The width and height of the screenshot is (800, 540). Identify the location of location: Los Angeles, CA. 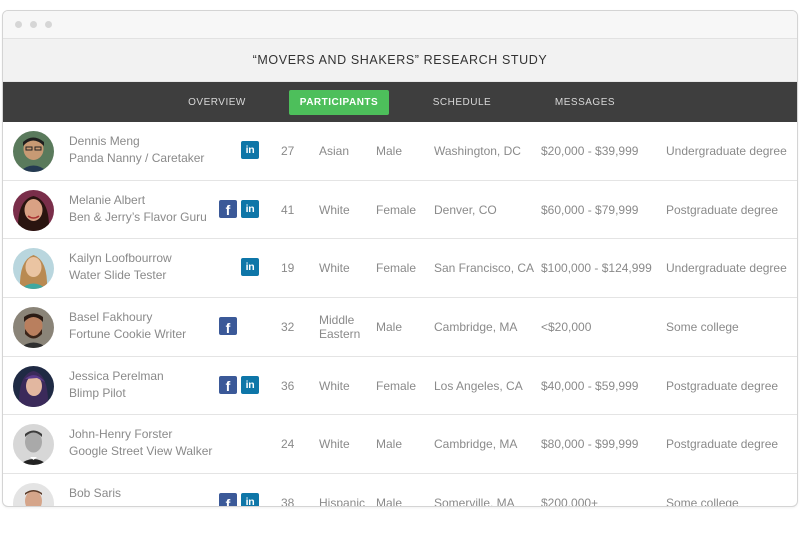
(478, 385).